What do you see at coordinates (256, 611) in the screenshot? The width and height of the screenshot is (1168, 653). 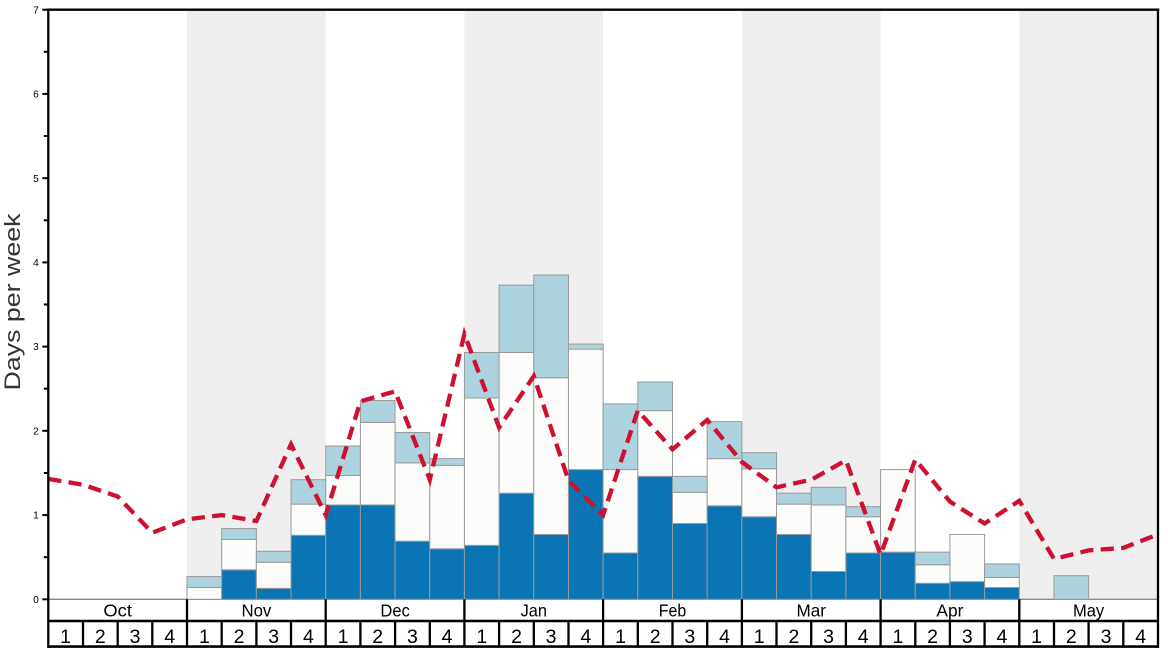 I see `svg-text: Nov` at bounding box center [256, 611].